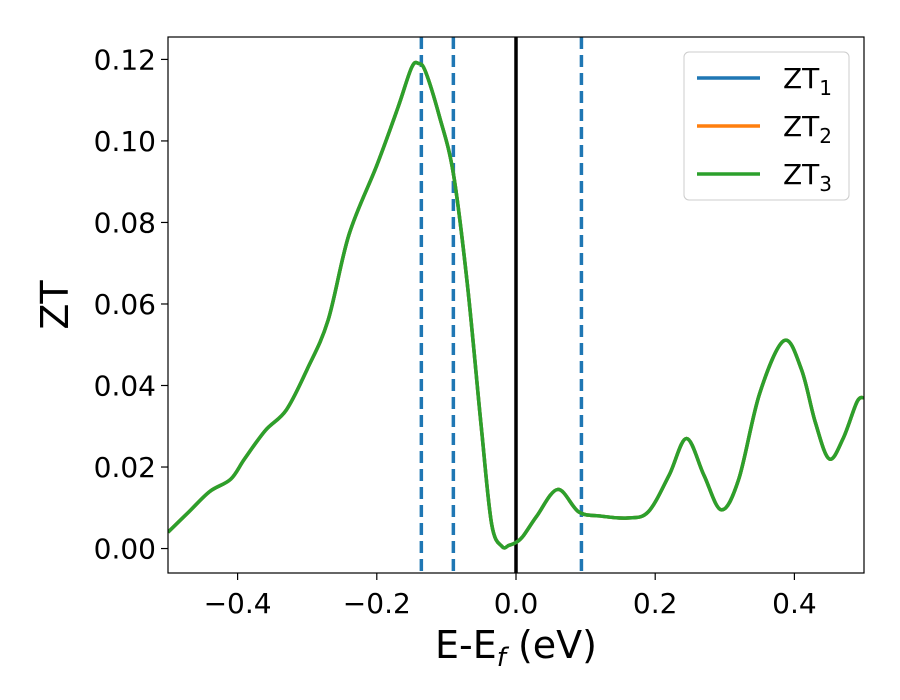 This screenshot has width=900, height=700. Describe the element at coordinates (125, 304) in the screenshot. I see `y-tick-label: 0.06` at that location.